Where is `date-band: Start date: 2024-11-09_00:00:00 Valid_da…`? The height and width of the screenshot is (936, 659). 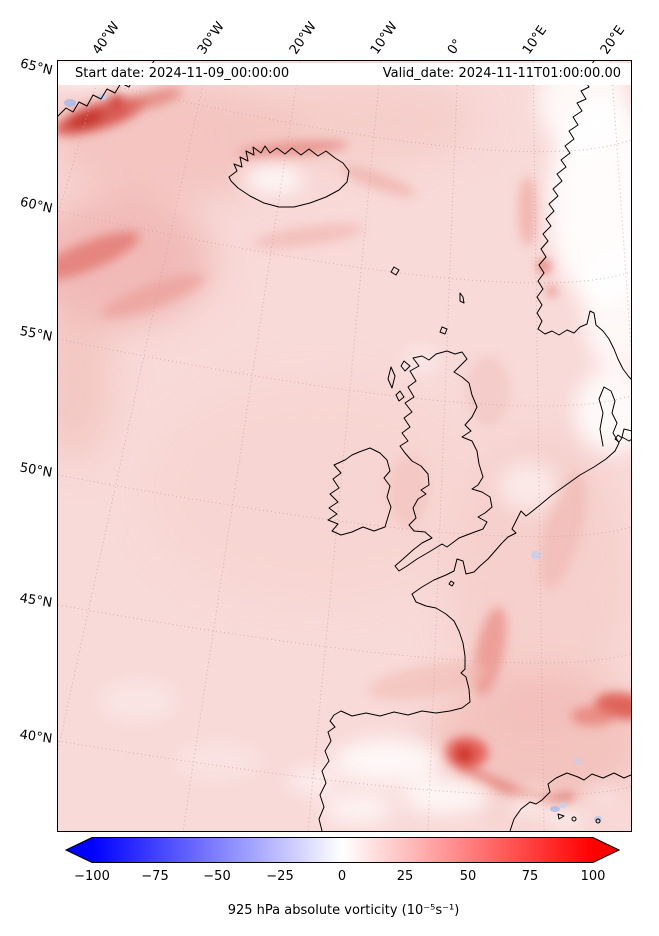
date-band: Start date: 2024-11-09_00:00:00 Valid_da… is located at coordinates (344, 74).